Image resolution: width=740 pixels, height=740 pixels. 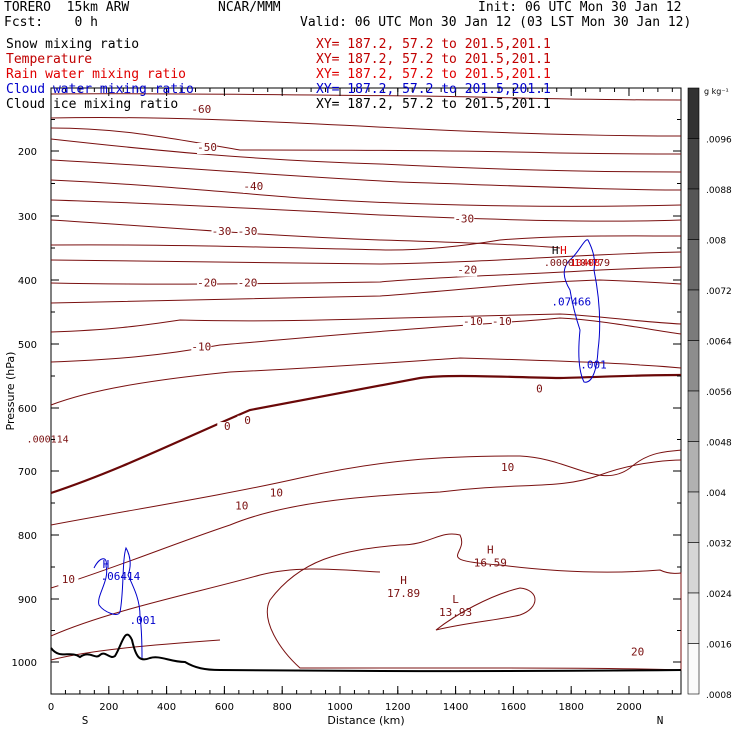 I want to click on cloud-water-value: .06414, so click(x=121, y=576).